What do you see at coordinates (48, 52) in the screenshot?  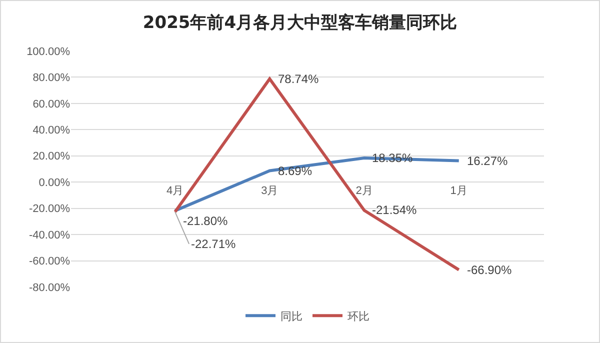 I see `y-tick-label: 100.00%` at bounding box center [48, 52].